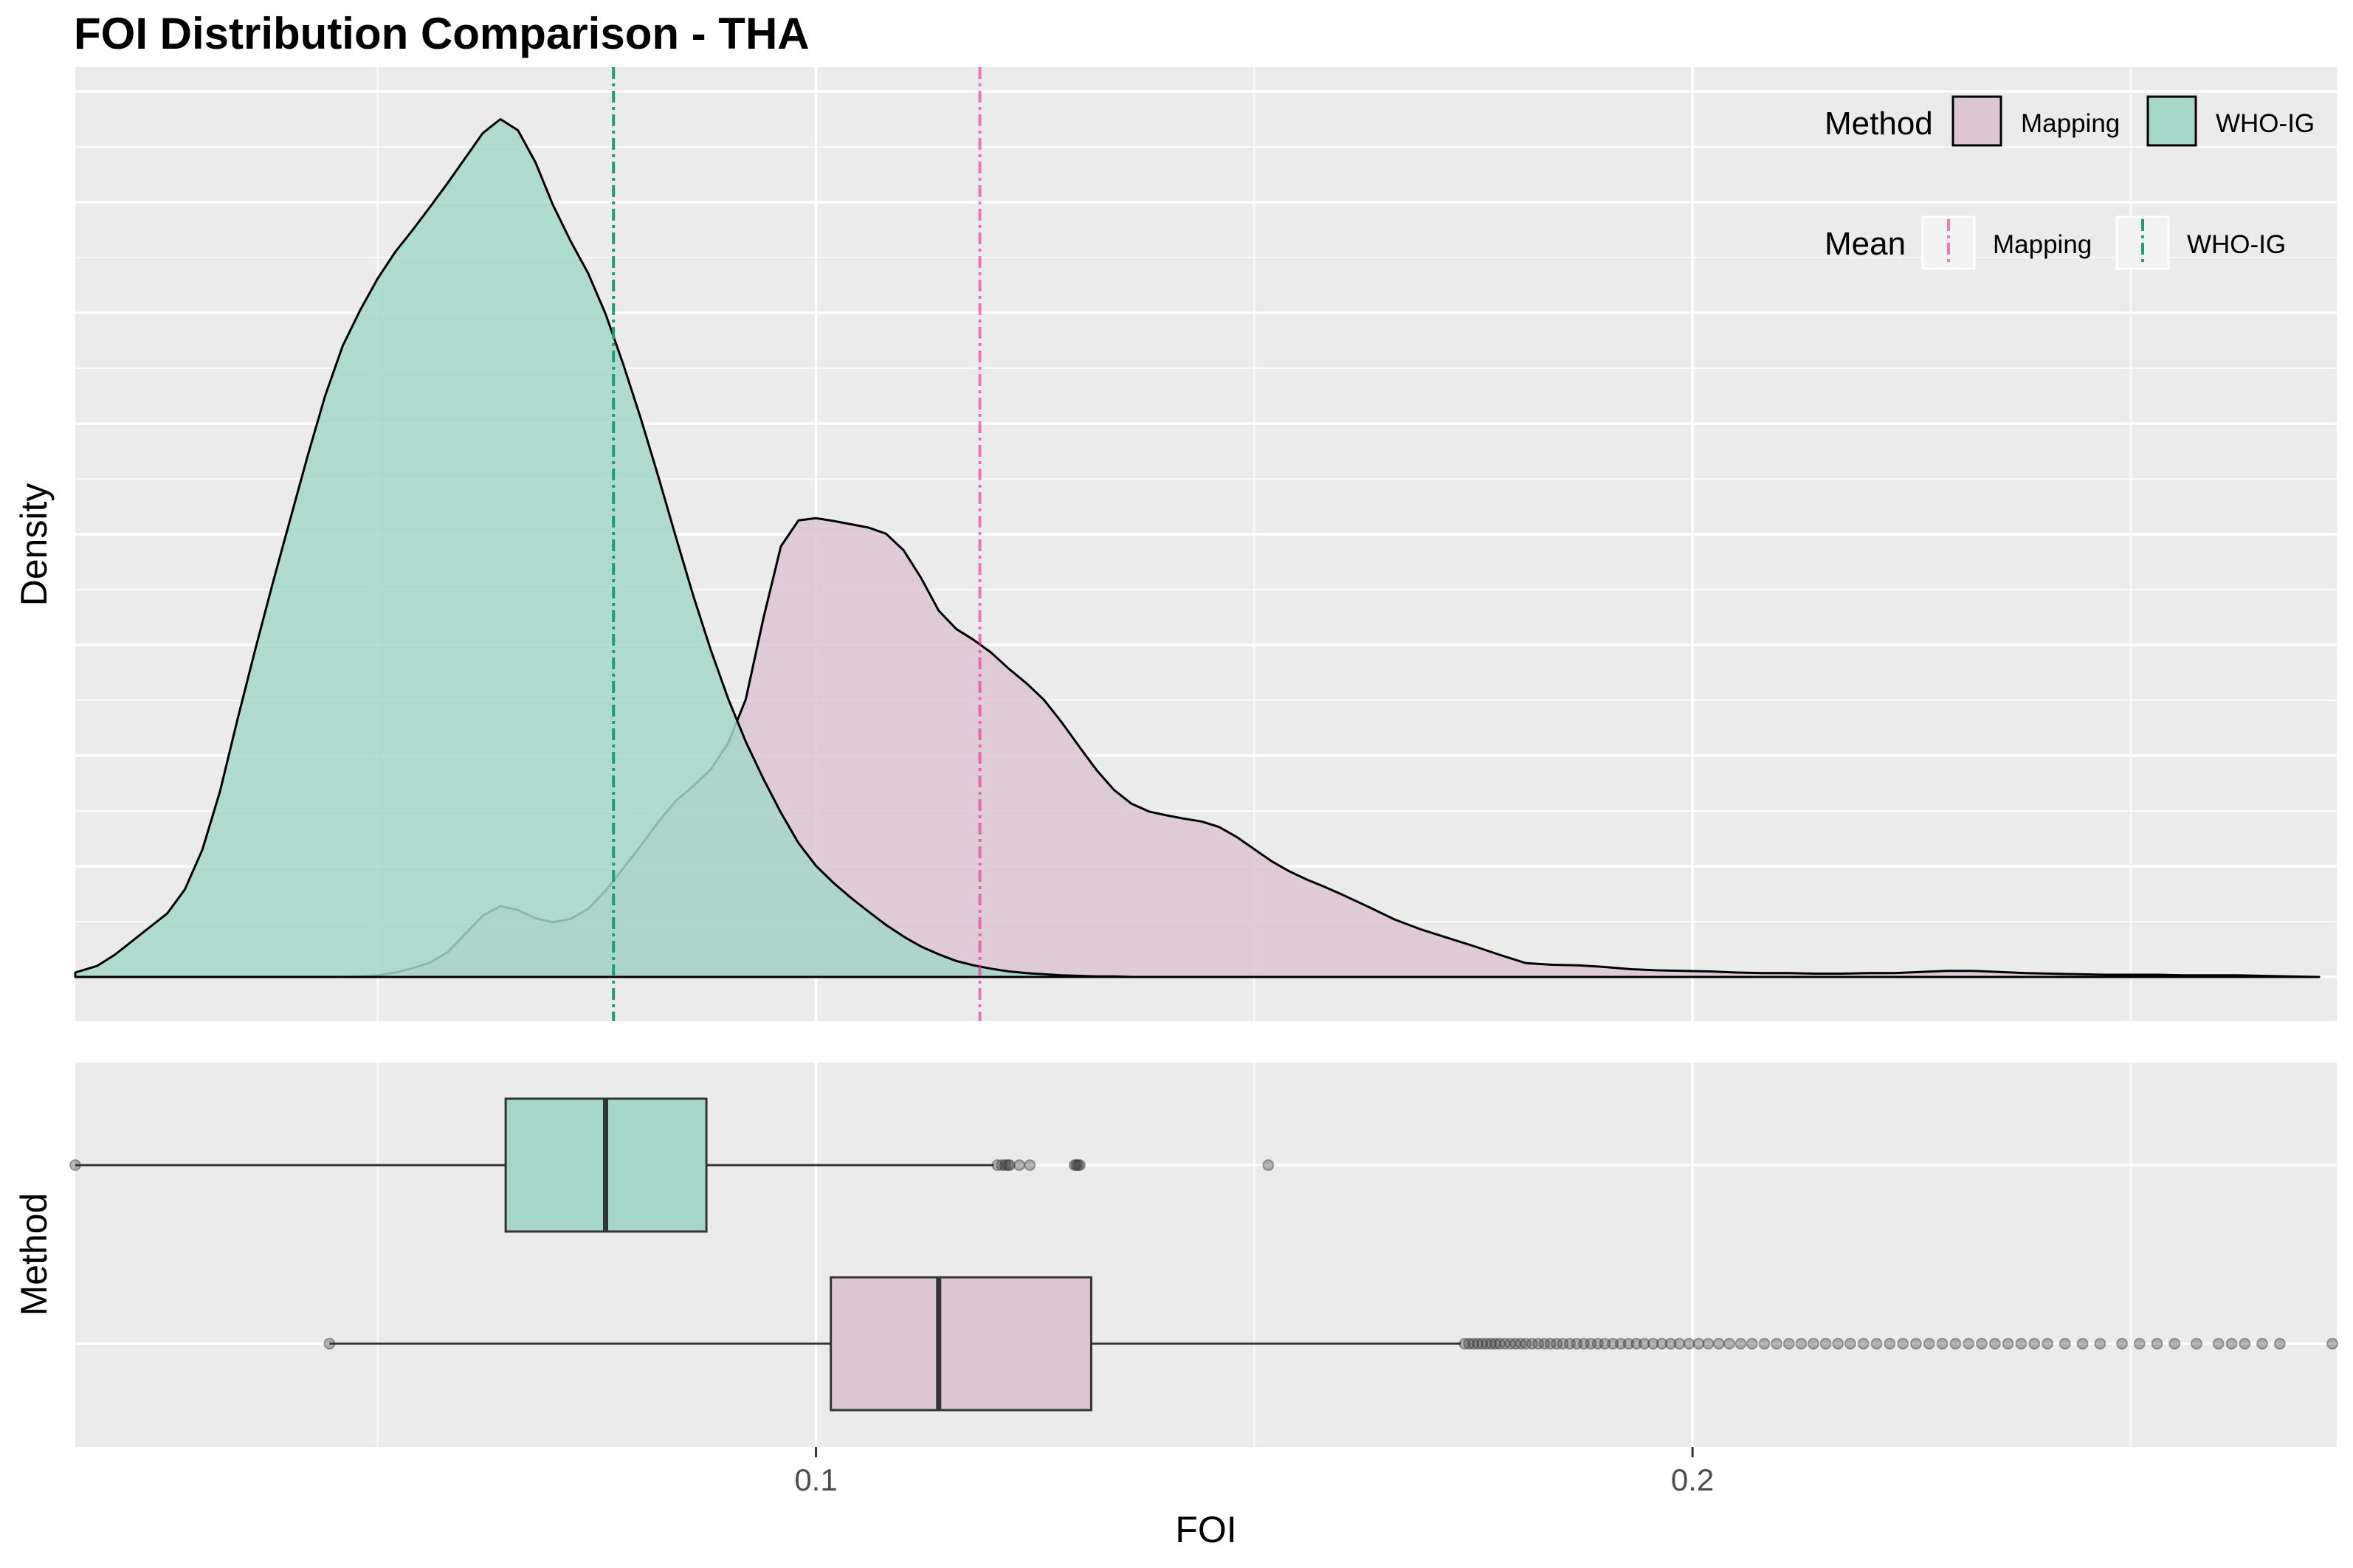 This screenshot has height=1568, width=2353. What do you see at coordinates (2236, 244) in the screenshot?
I see `legend-label-mean-whoig: WHO-IG` at bounding box center [2236, 244].